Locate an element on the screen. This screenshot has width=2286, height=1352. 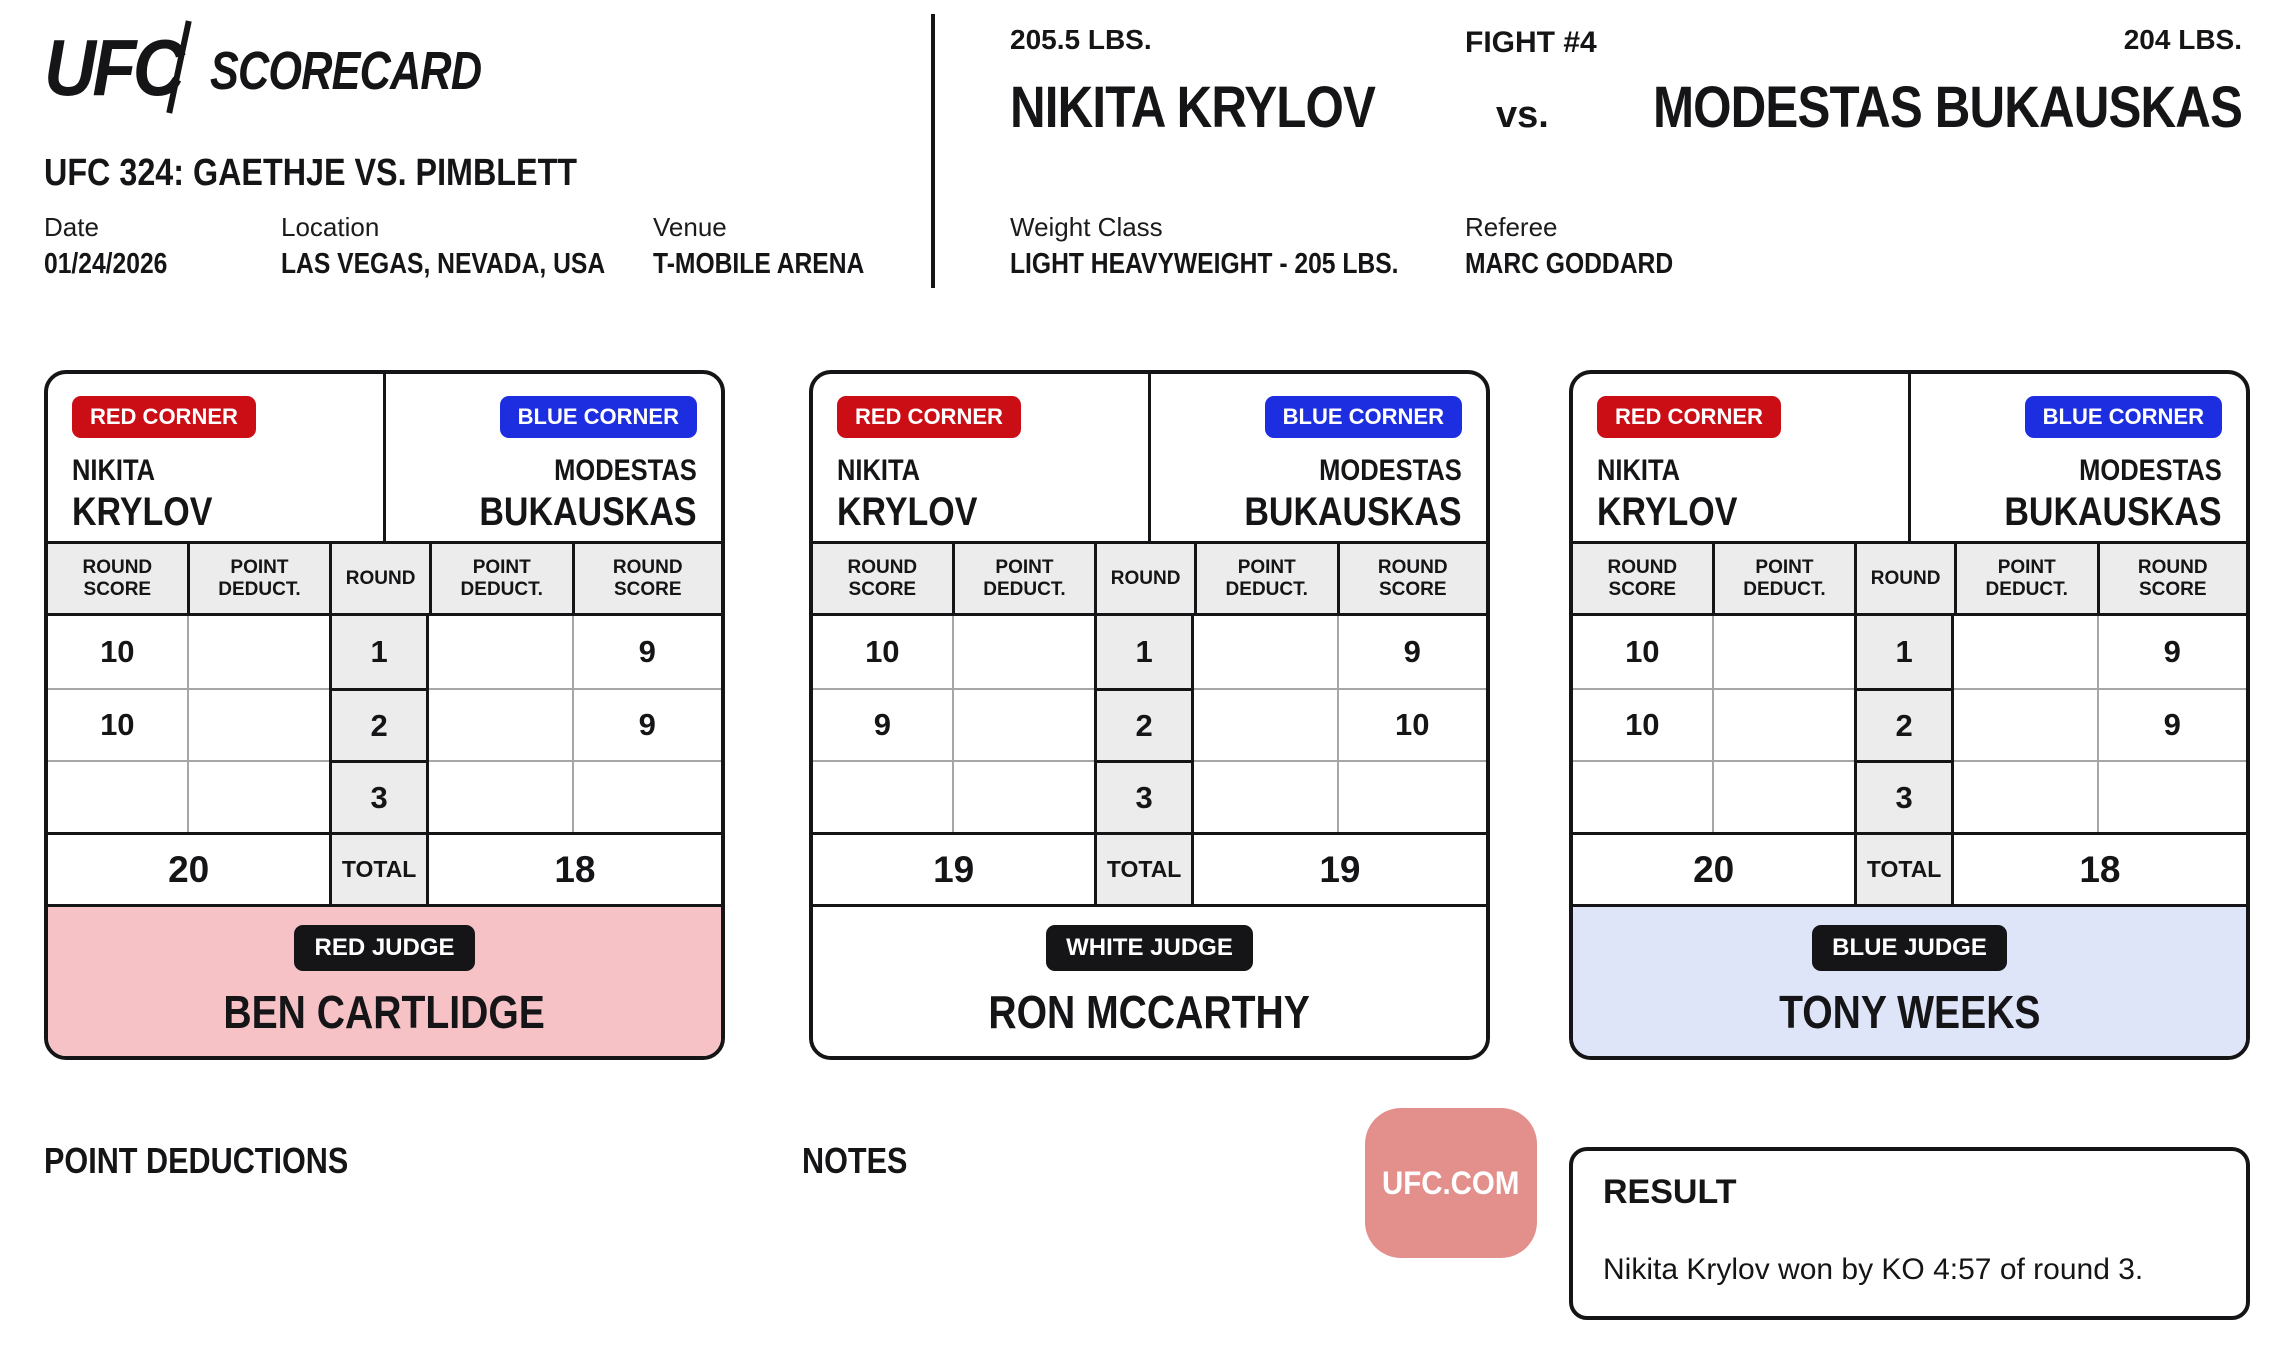
referee-value: MARC GODDARD is located at coordinates (1569, 264).